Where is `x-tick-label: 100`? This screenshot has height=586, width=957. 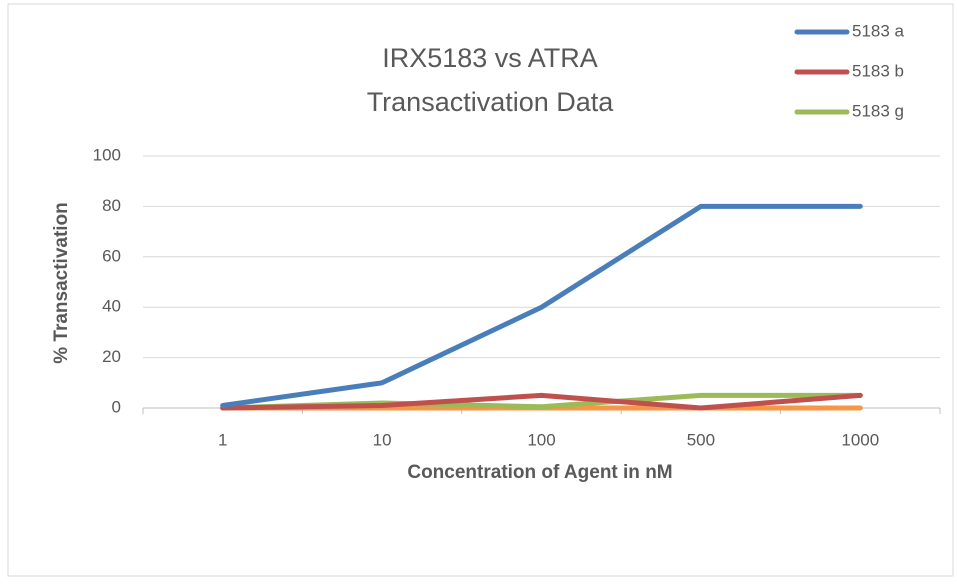
x-tick-label: 100 is located at coordinates (541, 439).